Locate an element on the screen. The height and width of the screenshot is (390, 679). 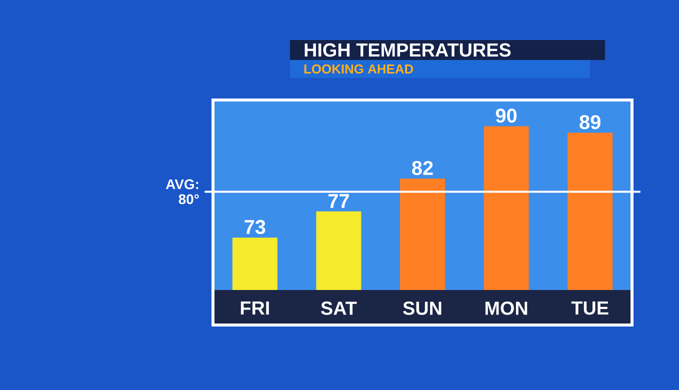
data-label: 77 is located at coordinates (338, 201).